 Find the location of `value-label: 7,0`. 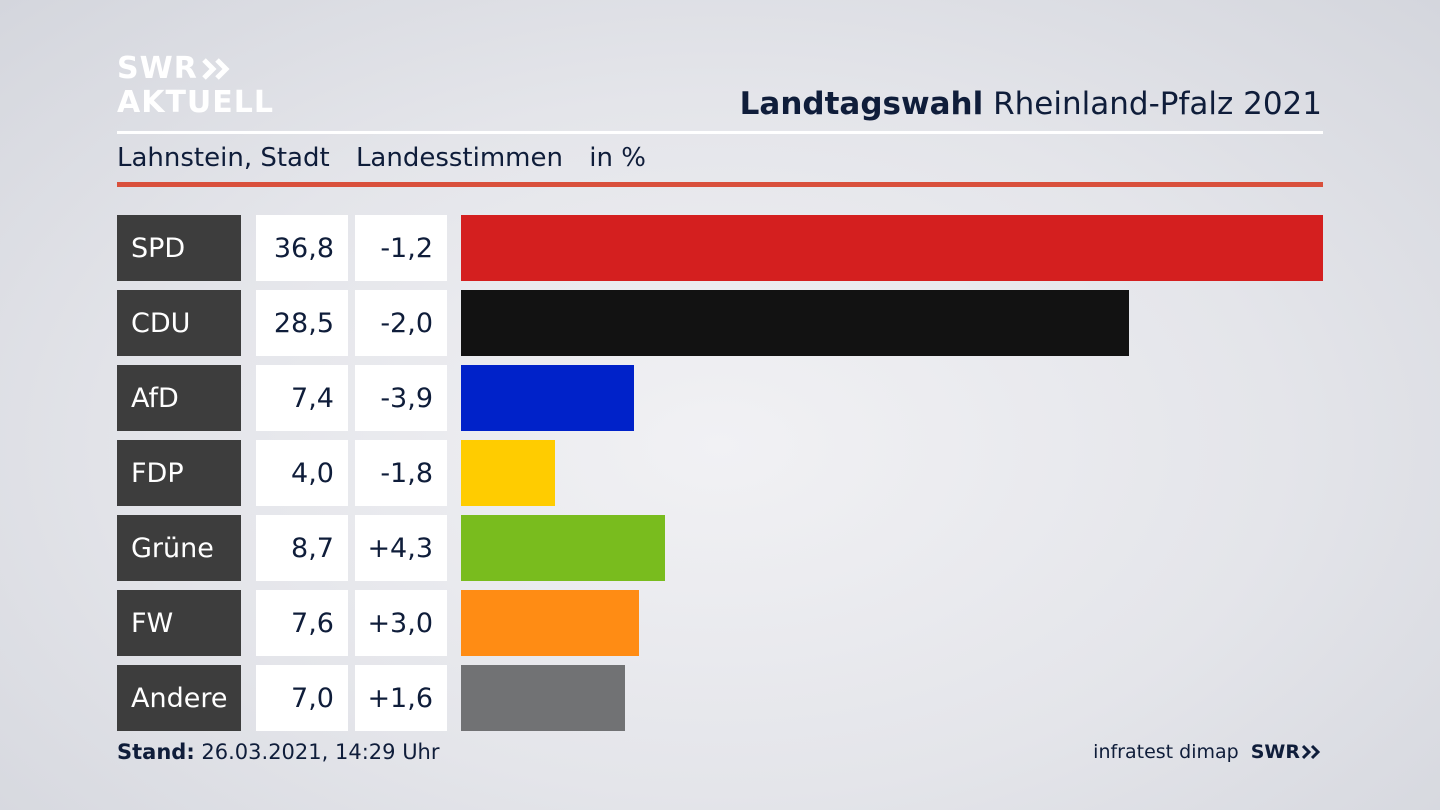

value-label: 7,0 is located at coordinates (302, 698).